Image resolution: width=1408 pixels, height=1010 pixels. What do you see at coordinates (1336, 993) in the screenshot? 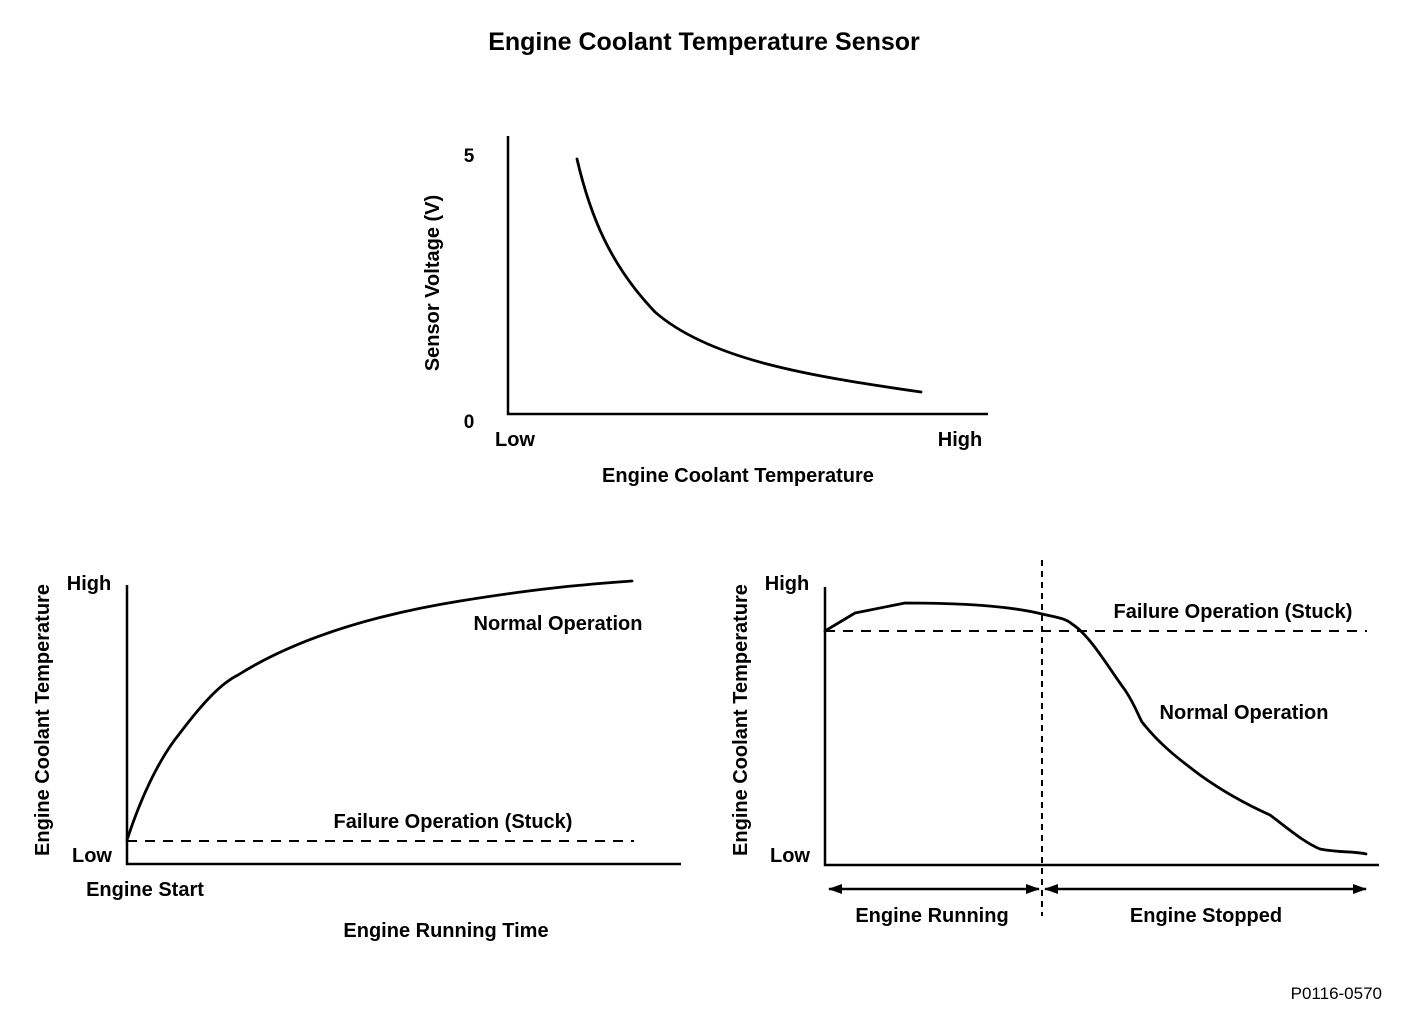
I see `figure-code: P0116-0570` at bounding box center [1336, 993].